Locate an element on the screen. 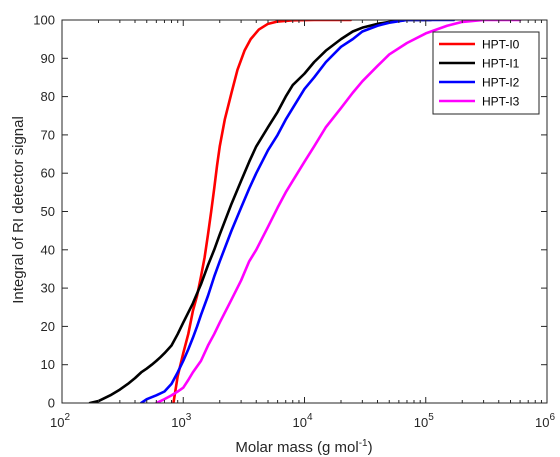 This screenshot has height=457, width=560. x-tick-label: 10⁵ is located at coordinates (424, 421).